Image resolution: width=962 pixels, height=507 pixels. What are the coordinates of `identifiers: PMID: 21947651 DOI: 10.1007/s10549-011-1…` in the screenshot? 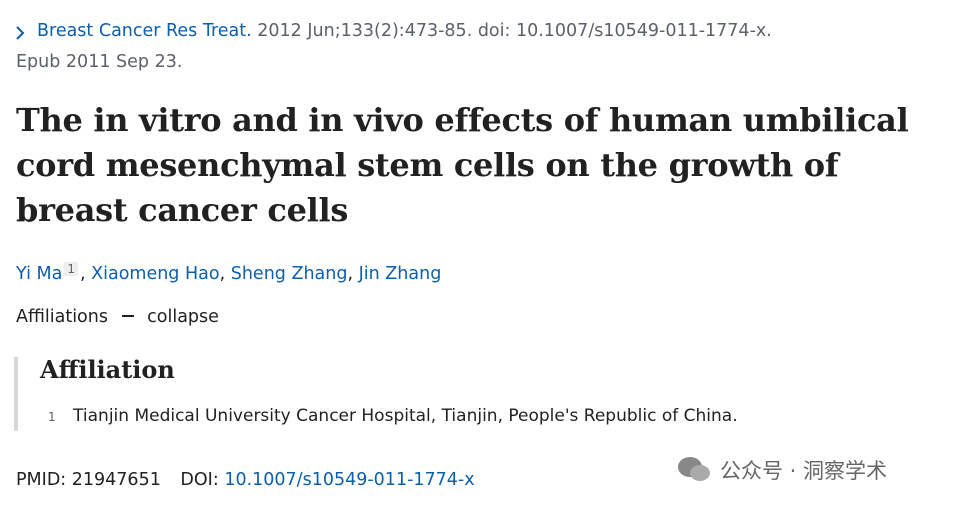 It's located at (245, 480).